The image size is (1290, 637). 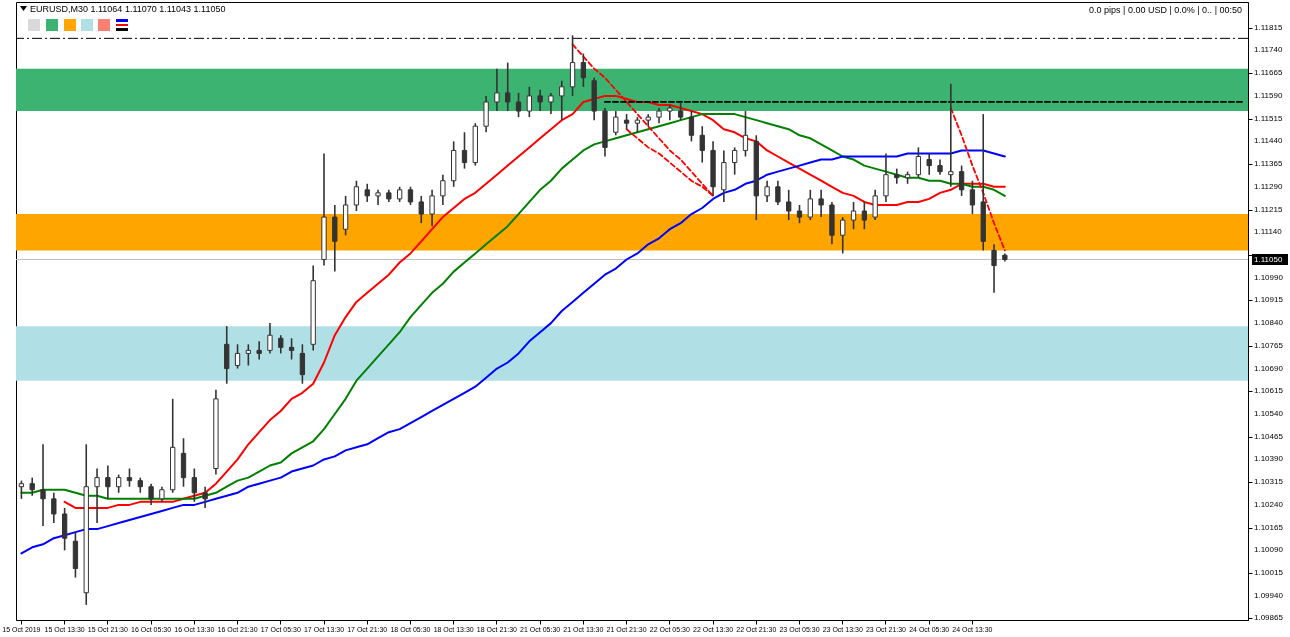 I want to click on annotation: 0.0 pips | 0.00 USD | 0.0% | 0.. | 00:50, so click(x=1165, y=10).